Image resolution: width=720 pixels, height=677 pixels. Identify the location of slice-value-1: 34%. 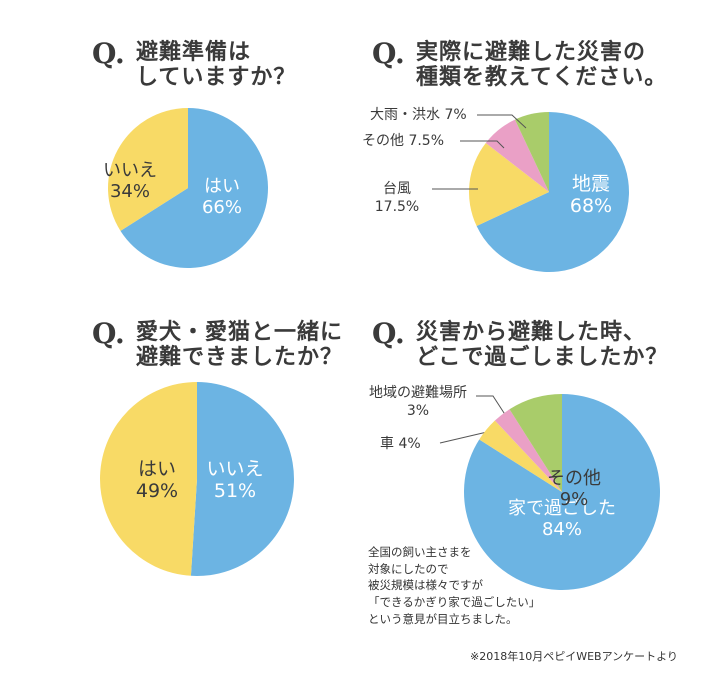
(130, 191).